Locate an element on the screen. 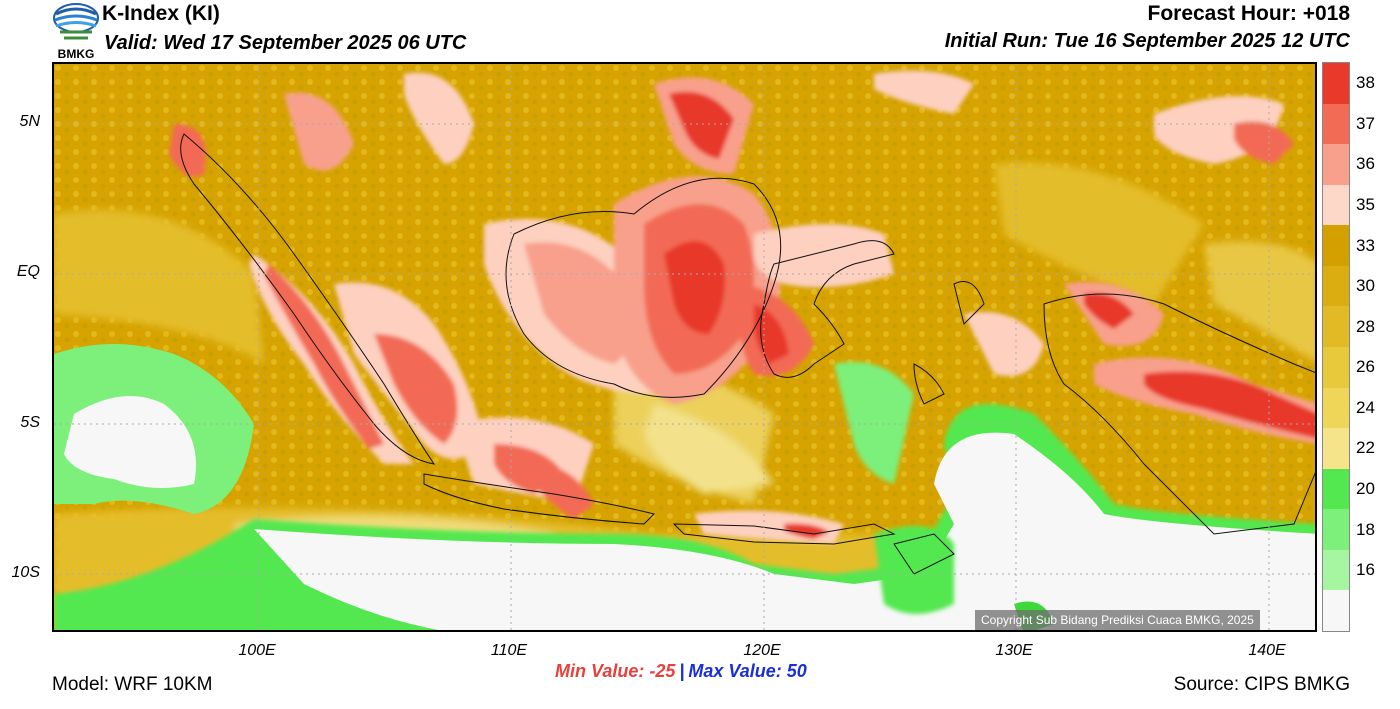  y-tick-5s: 5S is located at coordinates (30, 422).